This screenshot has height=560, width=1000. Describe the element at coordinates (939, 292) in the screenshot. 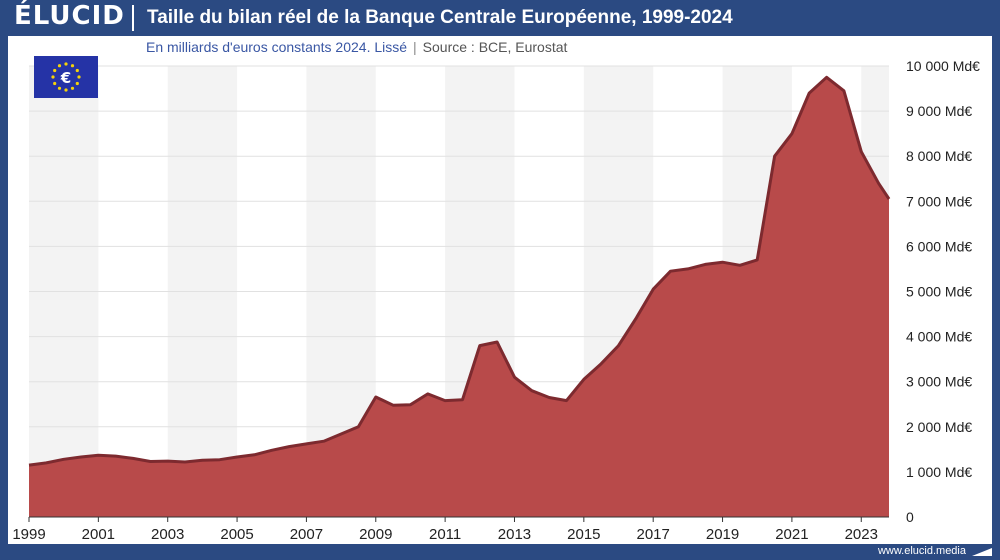

I see `y-tick-label: 5 000 Md€` at that location.